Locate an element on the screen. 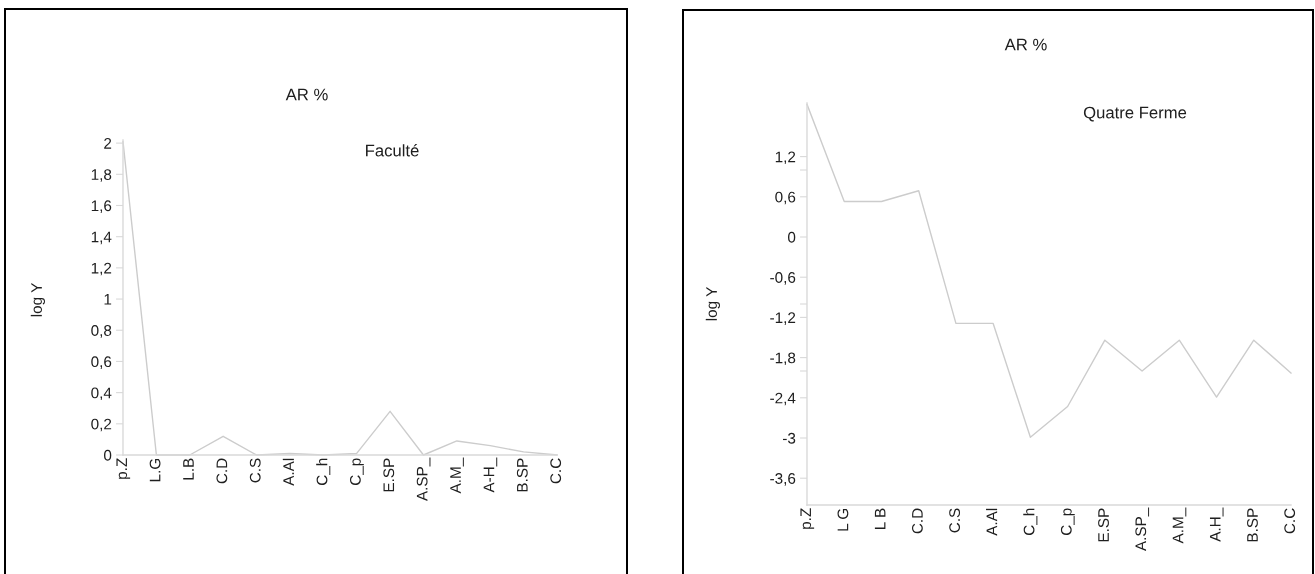 The height and width of the screenshot is (574, 1315). chart-subtitle: Faculté is located at coordinates (392, 150).